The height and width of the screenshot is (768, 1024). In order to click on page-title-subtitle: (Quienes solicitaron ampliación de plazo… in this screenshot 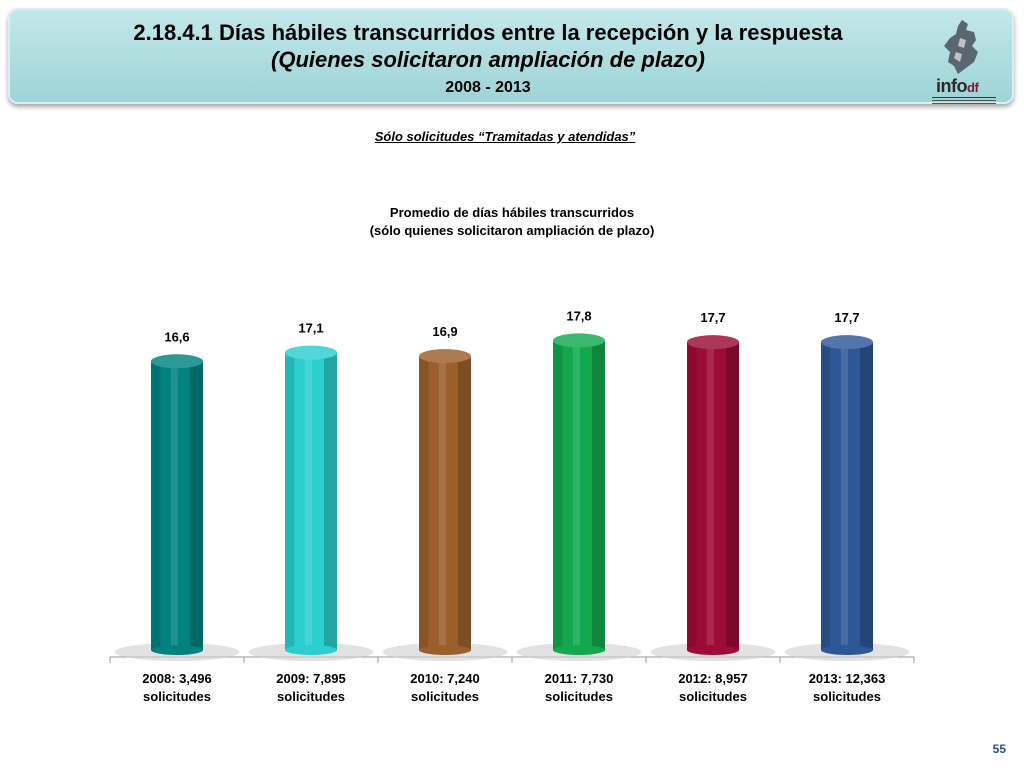, I will do `click(488, 59)`.